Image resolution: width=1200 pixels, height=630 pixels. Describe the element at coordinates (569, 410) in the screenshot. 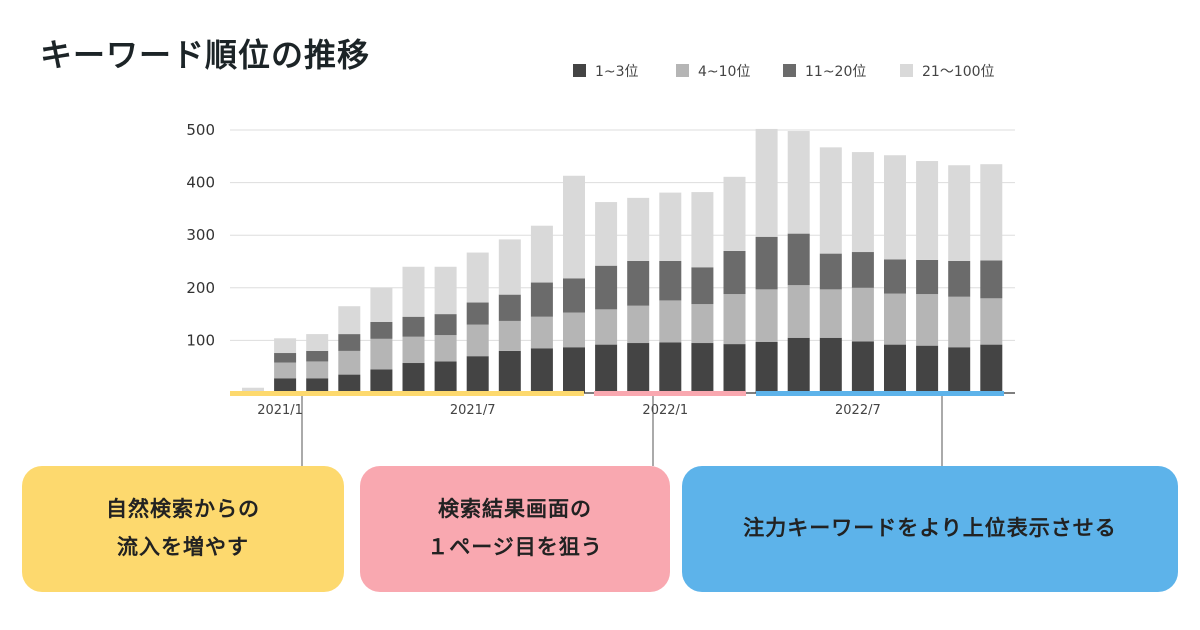

I see `x-axis-labels: 2021/1 2021/7 2022/1 2022/7` at that location.